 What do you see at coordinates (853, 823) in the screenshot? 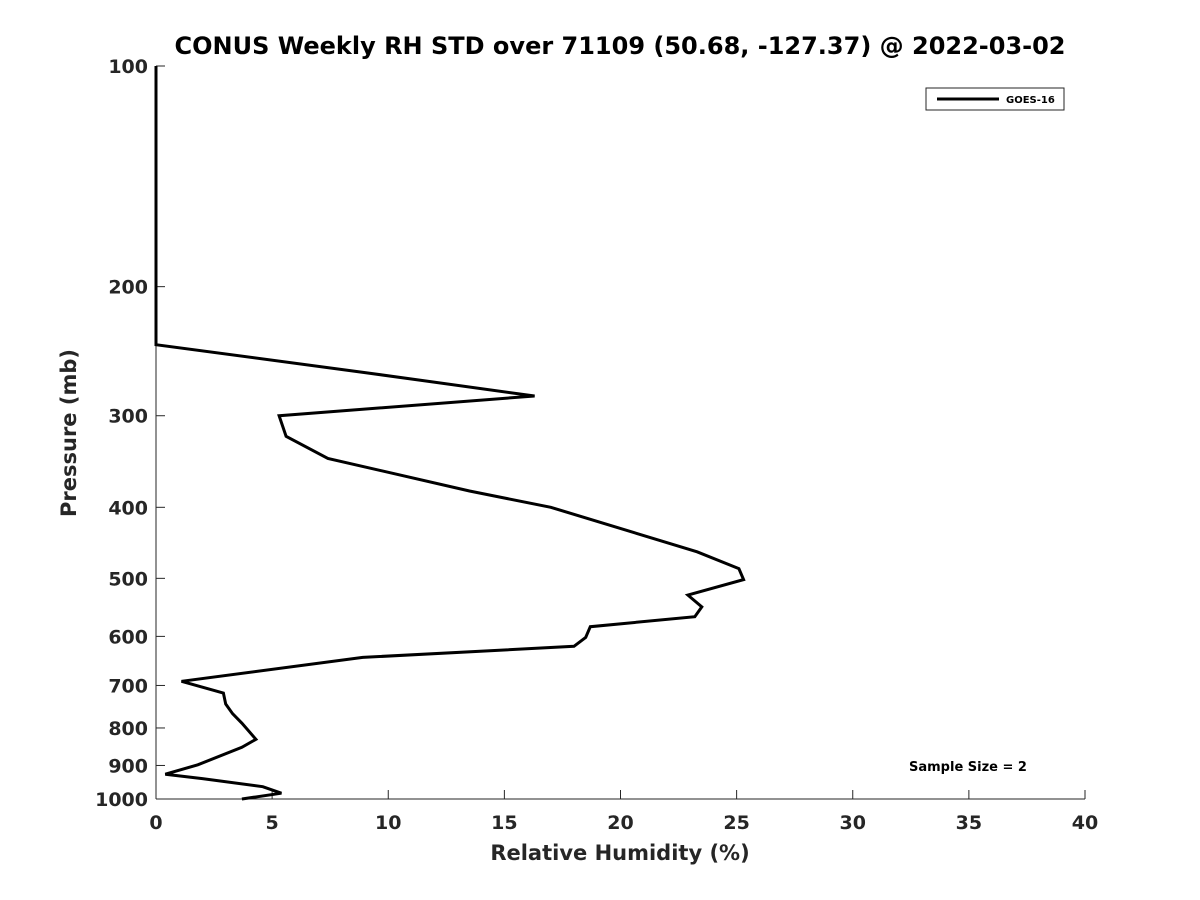
I see `x-tick-label: 30` at bounding box center [853, 823].